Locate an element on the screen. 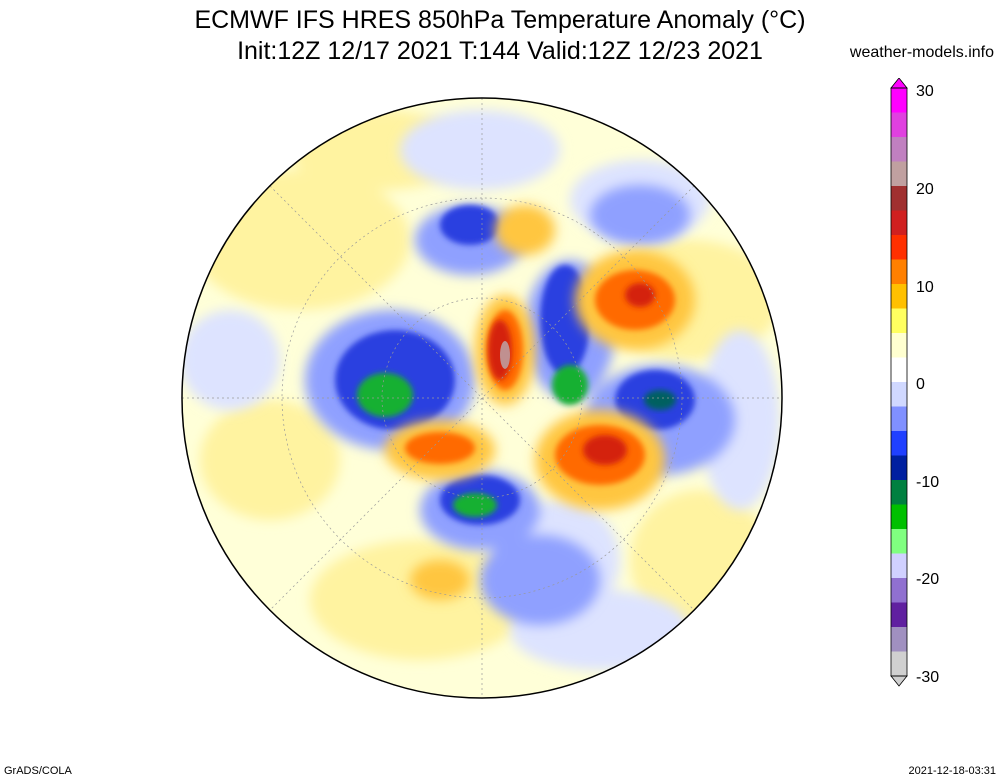 This screenshot has width=1000, height=779. footer-software-label: GrADS/COLA is located at coordinates (38, 771).